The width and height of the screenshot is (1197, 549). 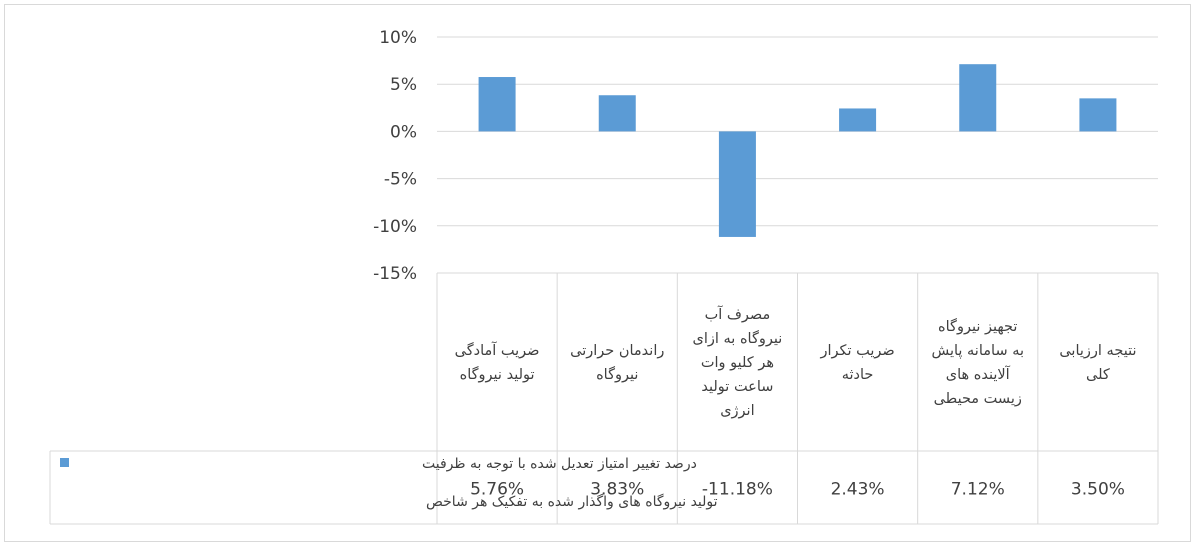 What do you see at coordinates (398, 38) in the screenshot?
I see `y-tick-label: 10%` at bounding box center [398, 38].